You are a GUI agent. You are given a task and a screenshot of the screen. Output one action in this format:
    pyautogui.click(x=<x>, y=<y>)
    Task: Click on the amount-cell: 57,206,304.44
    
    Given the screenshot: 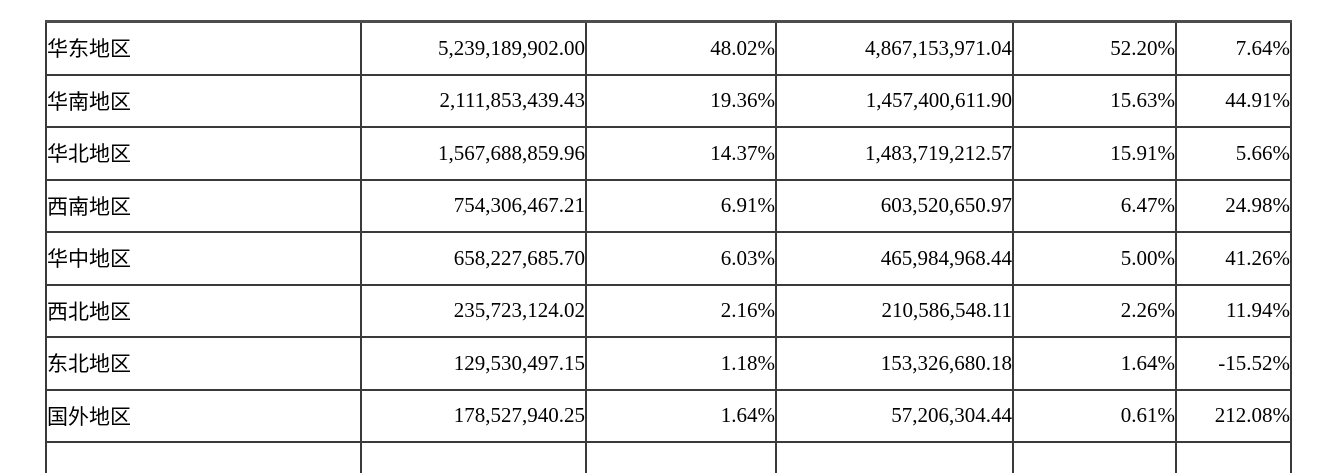 What is the action you would take?
    pyautogui.click(x=894, y=415)
    